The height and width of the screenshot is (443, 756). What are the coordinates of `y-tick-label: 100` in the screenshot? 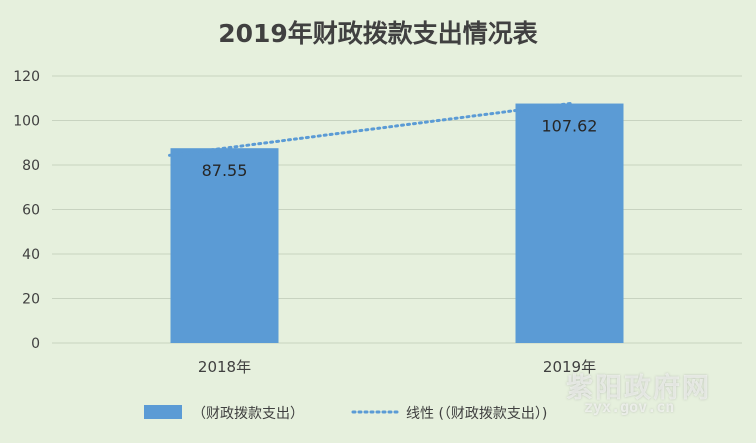 It's located at (26, 122).